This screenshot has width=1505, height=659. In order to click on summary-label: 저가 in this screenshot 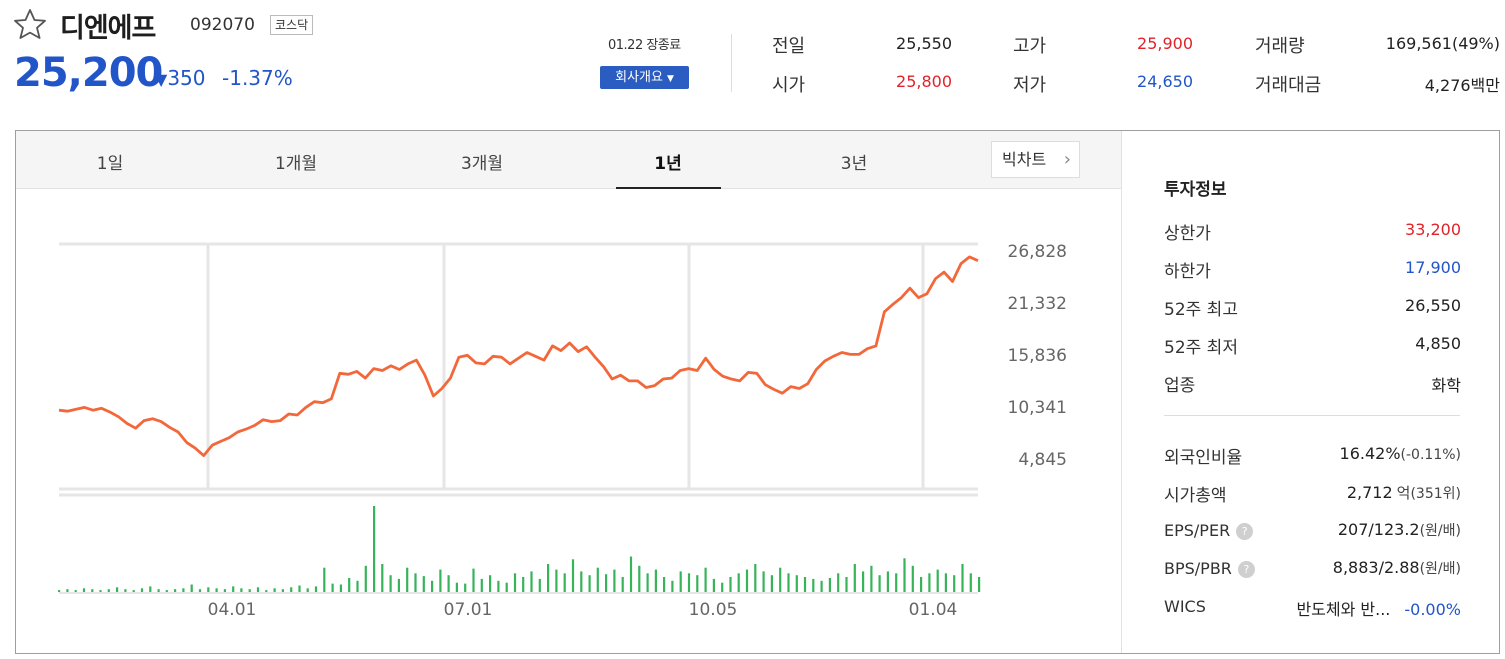, I will do `click(1030, 85)`.